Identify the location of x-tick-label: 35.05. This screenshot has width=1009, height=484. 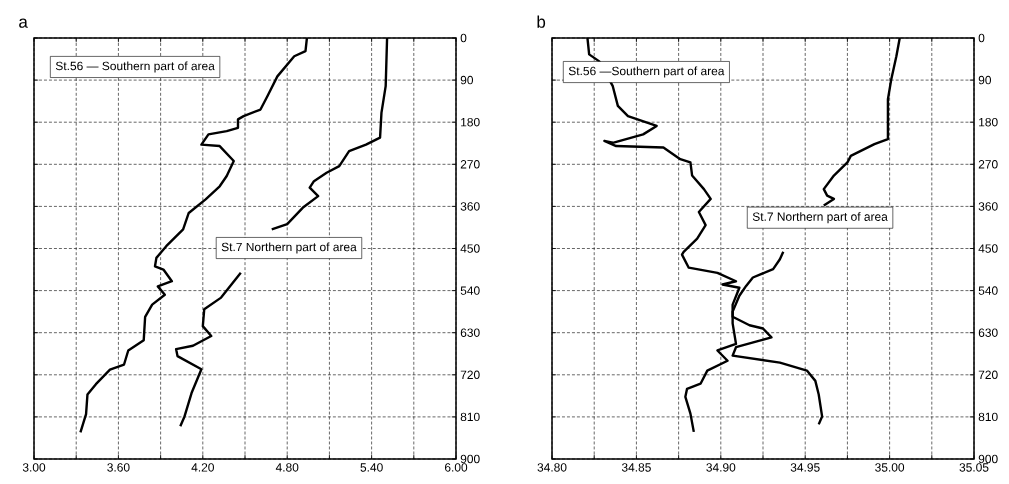
(974, 467).